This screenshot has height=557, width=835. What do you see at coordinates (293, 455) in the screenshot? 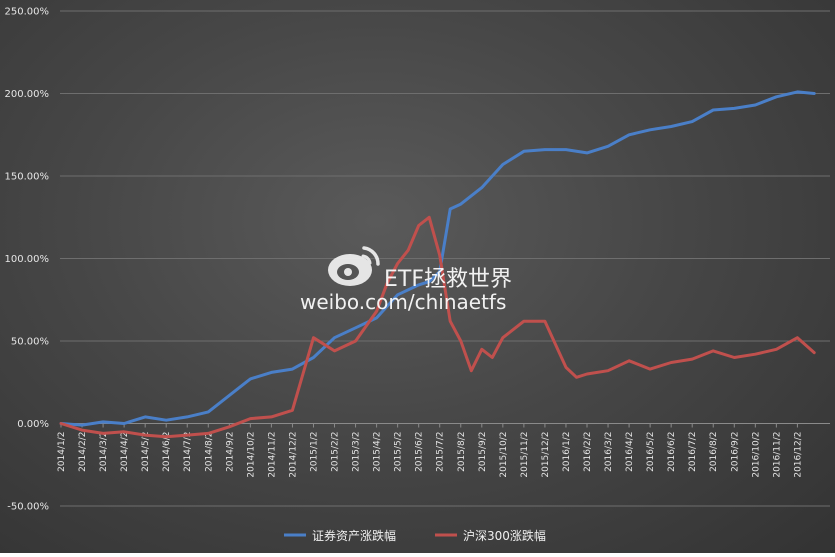
I see `x-tick-label: 2014/12/2` at bounding box center [293, 455].